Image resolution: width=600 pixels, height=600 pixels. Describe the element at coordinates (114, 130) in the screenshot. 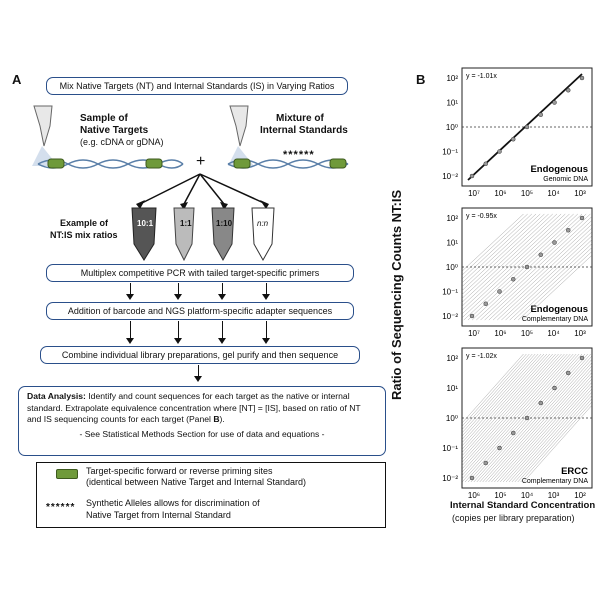

I see `sample-label-2: Native Targets` at that location.